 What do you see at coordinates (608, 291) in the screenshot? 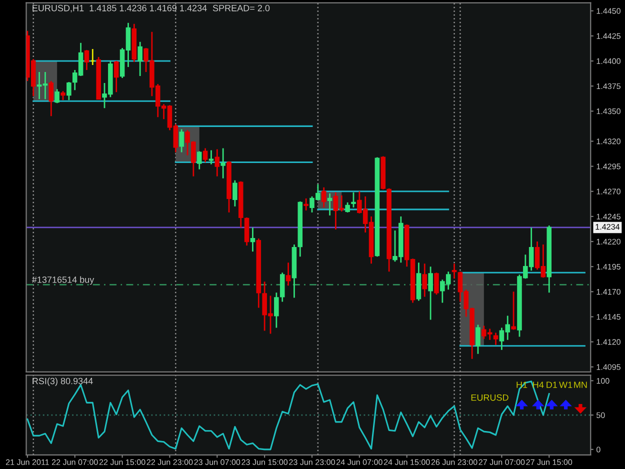
I see `y-tick-label: 1.4170` at bounding box center [608, 291].